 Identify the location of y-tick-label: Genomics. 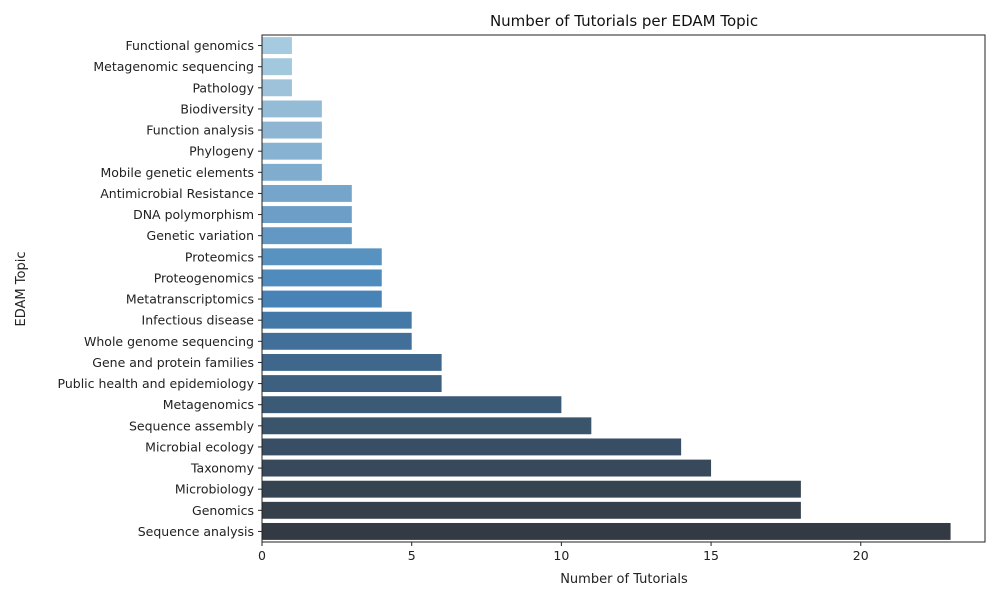
(223, 510).